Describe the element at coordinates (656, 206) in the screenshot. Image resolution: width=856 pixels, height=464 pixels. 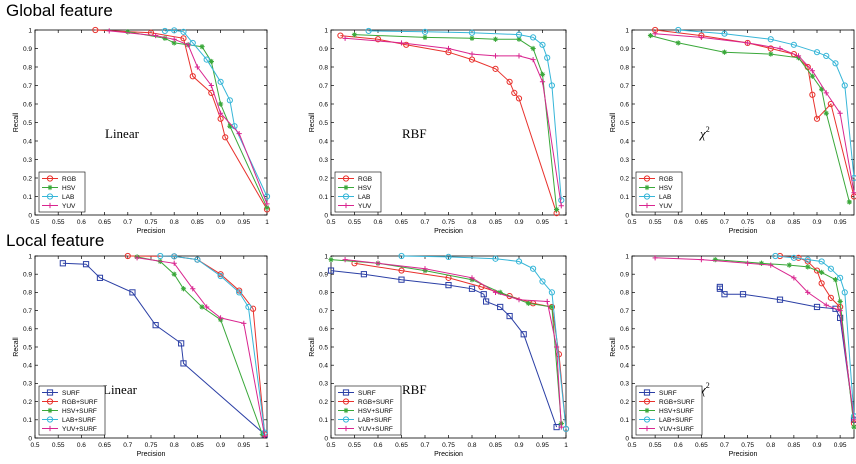
I see `legend-entry: YUV` at that location.